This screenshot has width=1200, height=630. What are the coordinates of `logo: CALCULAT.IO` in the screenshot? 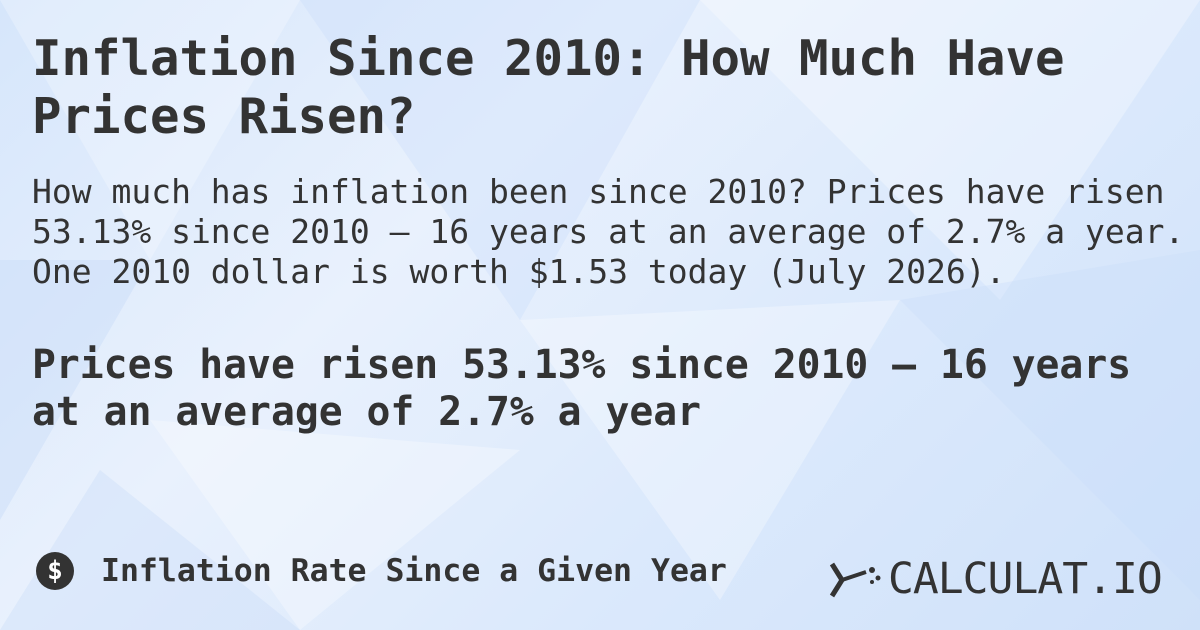 It's located at (1025, 579).